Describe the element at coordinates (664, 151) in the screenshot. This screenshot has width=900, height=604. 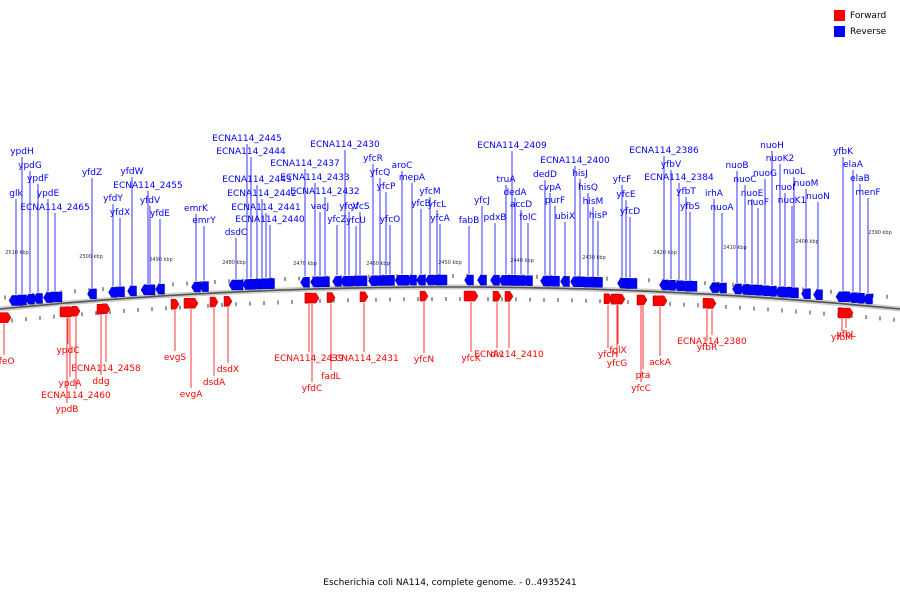
I see `reverse-gene-label: ECNA114_2386` at that location.